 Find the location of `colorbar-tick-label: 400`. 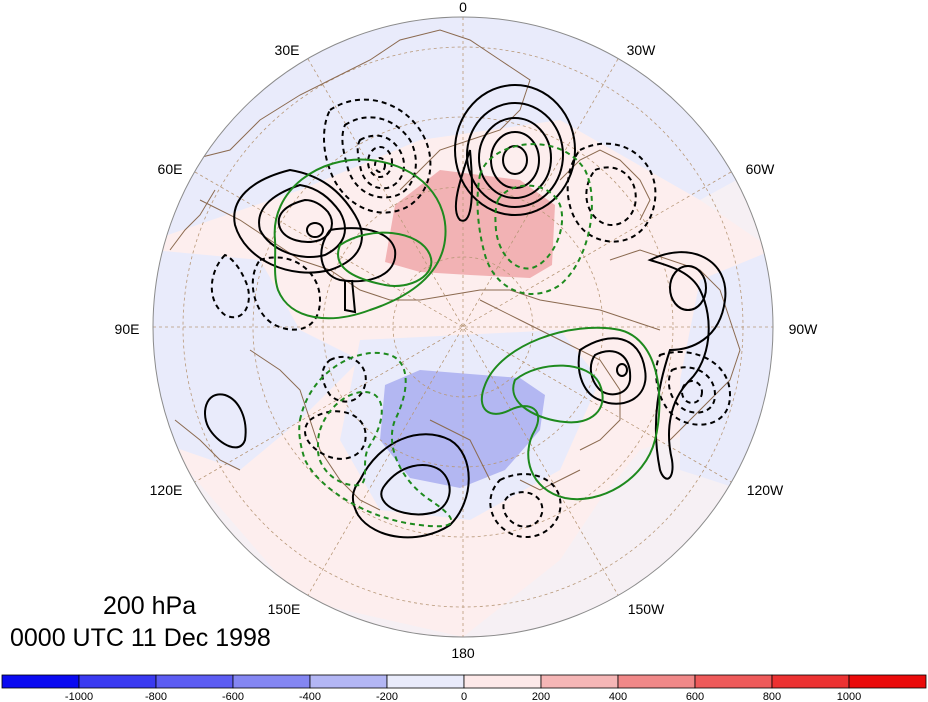

colorbar-tick-label: 400 is located at coordinates (618, 696).